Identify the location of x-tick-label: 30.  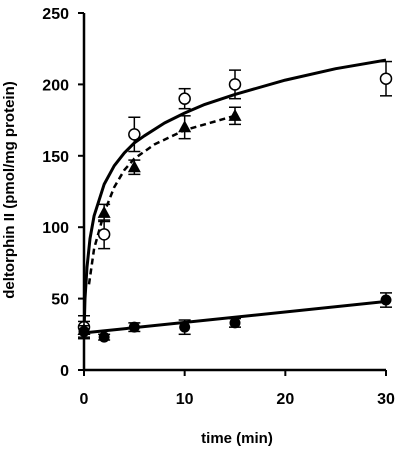
(386, 399).